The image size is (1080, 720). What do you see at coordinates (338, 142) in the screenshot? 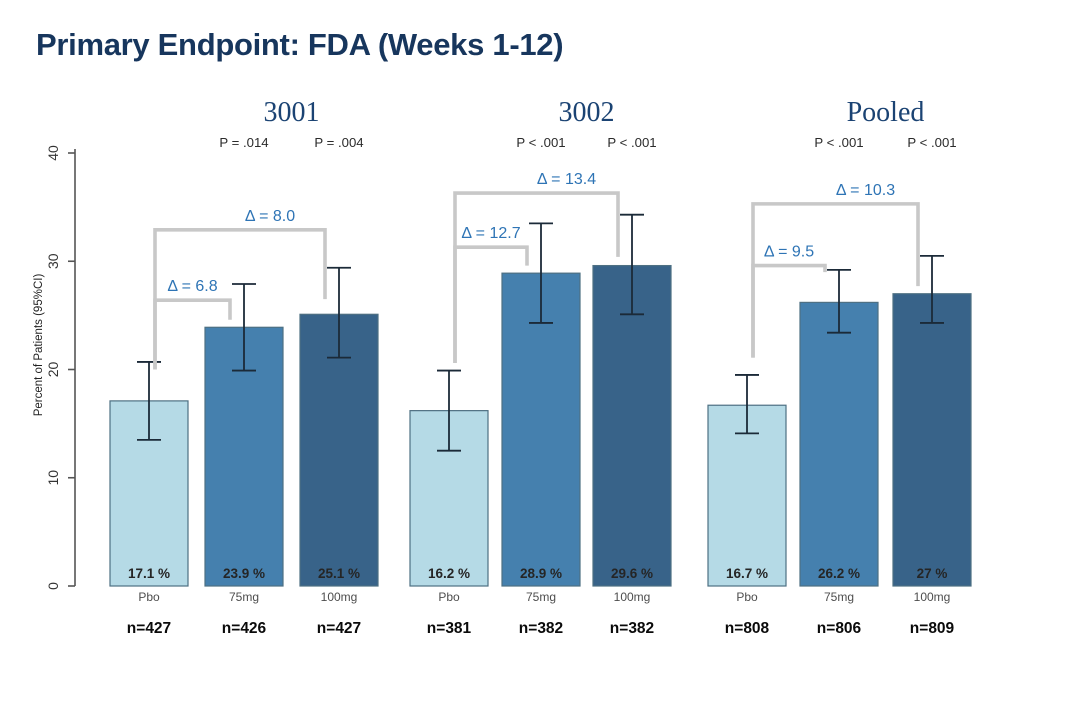
I see `p-value-label: P = .004` at bounding box center [338, 142].